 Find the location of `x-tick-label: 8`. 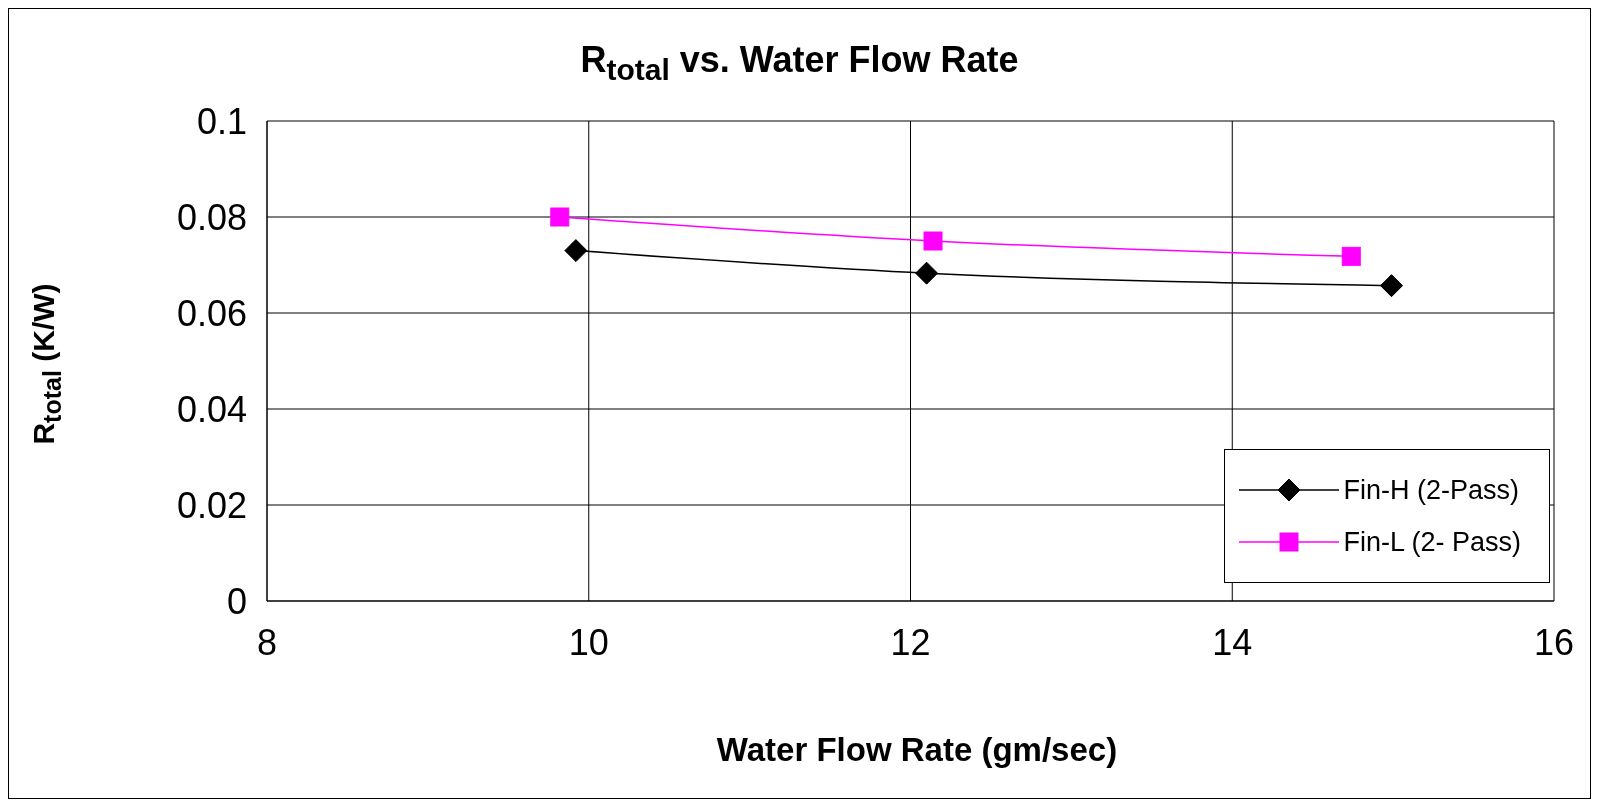

x-tick-label: 8 is located at coordinates (267, 642).